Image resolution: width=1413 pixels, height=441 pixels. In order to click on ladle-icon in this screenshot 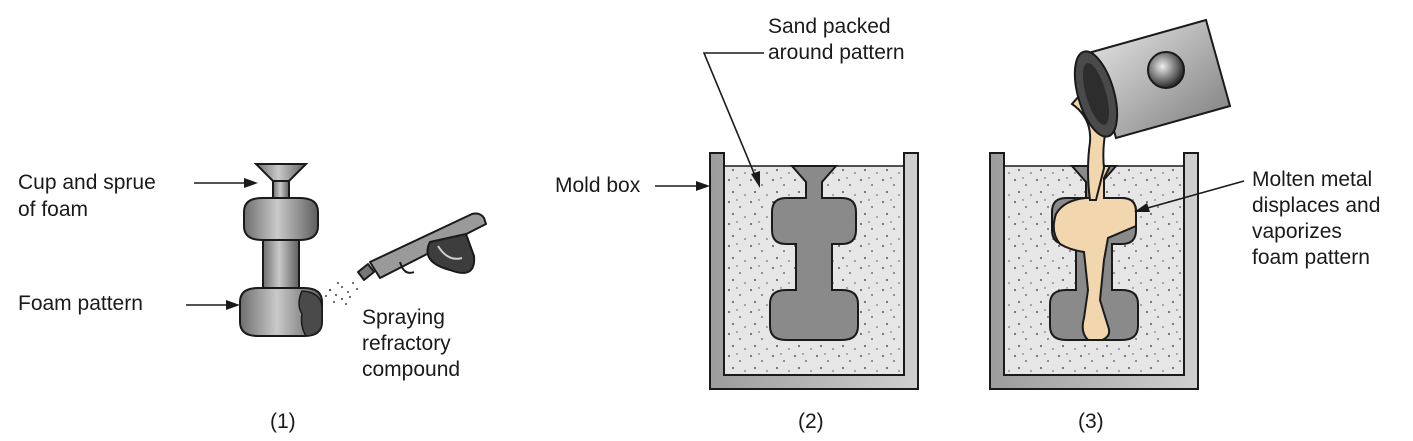, I will do `click(1152, 79)`.